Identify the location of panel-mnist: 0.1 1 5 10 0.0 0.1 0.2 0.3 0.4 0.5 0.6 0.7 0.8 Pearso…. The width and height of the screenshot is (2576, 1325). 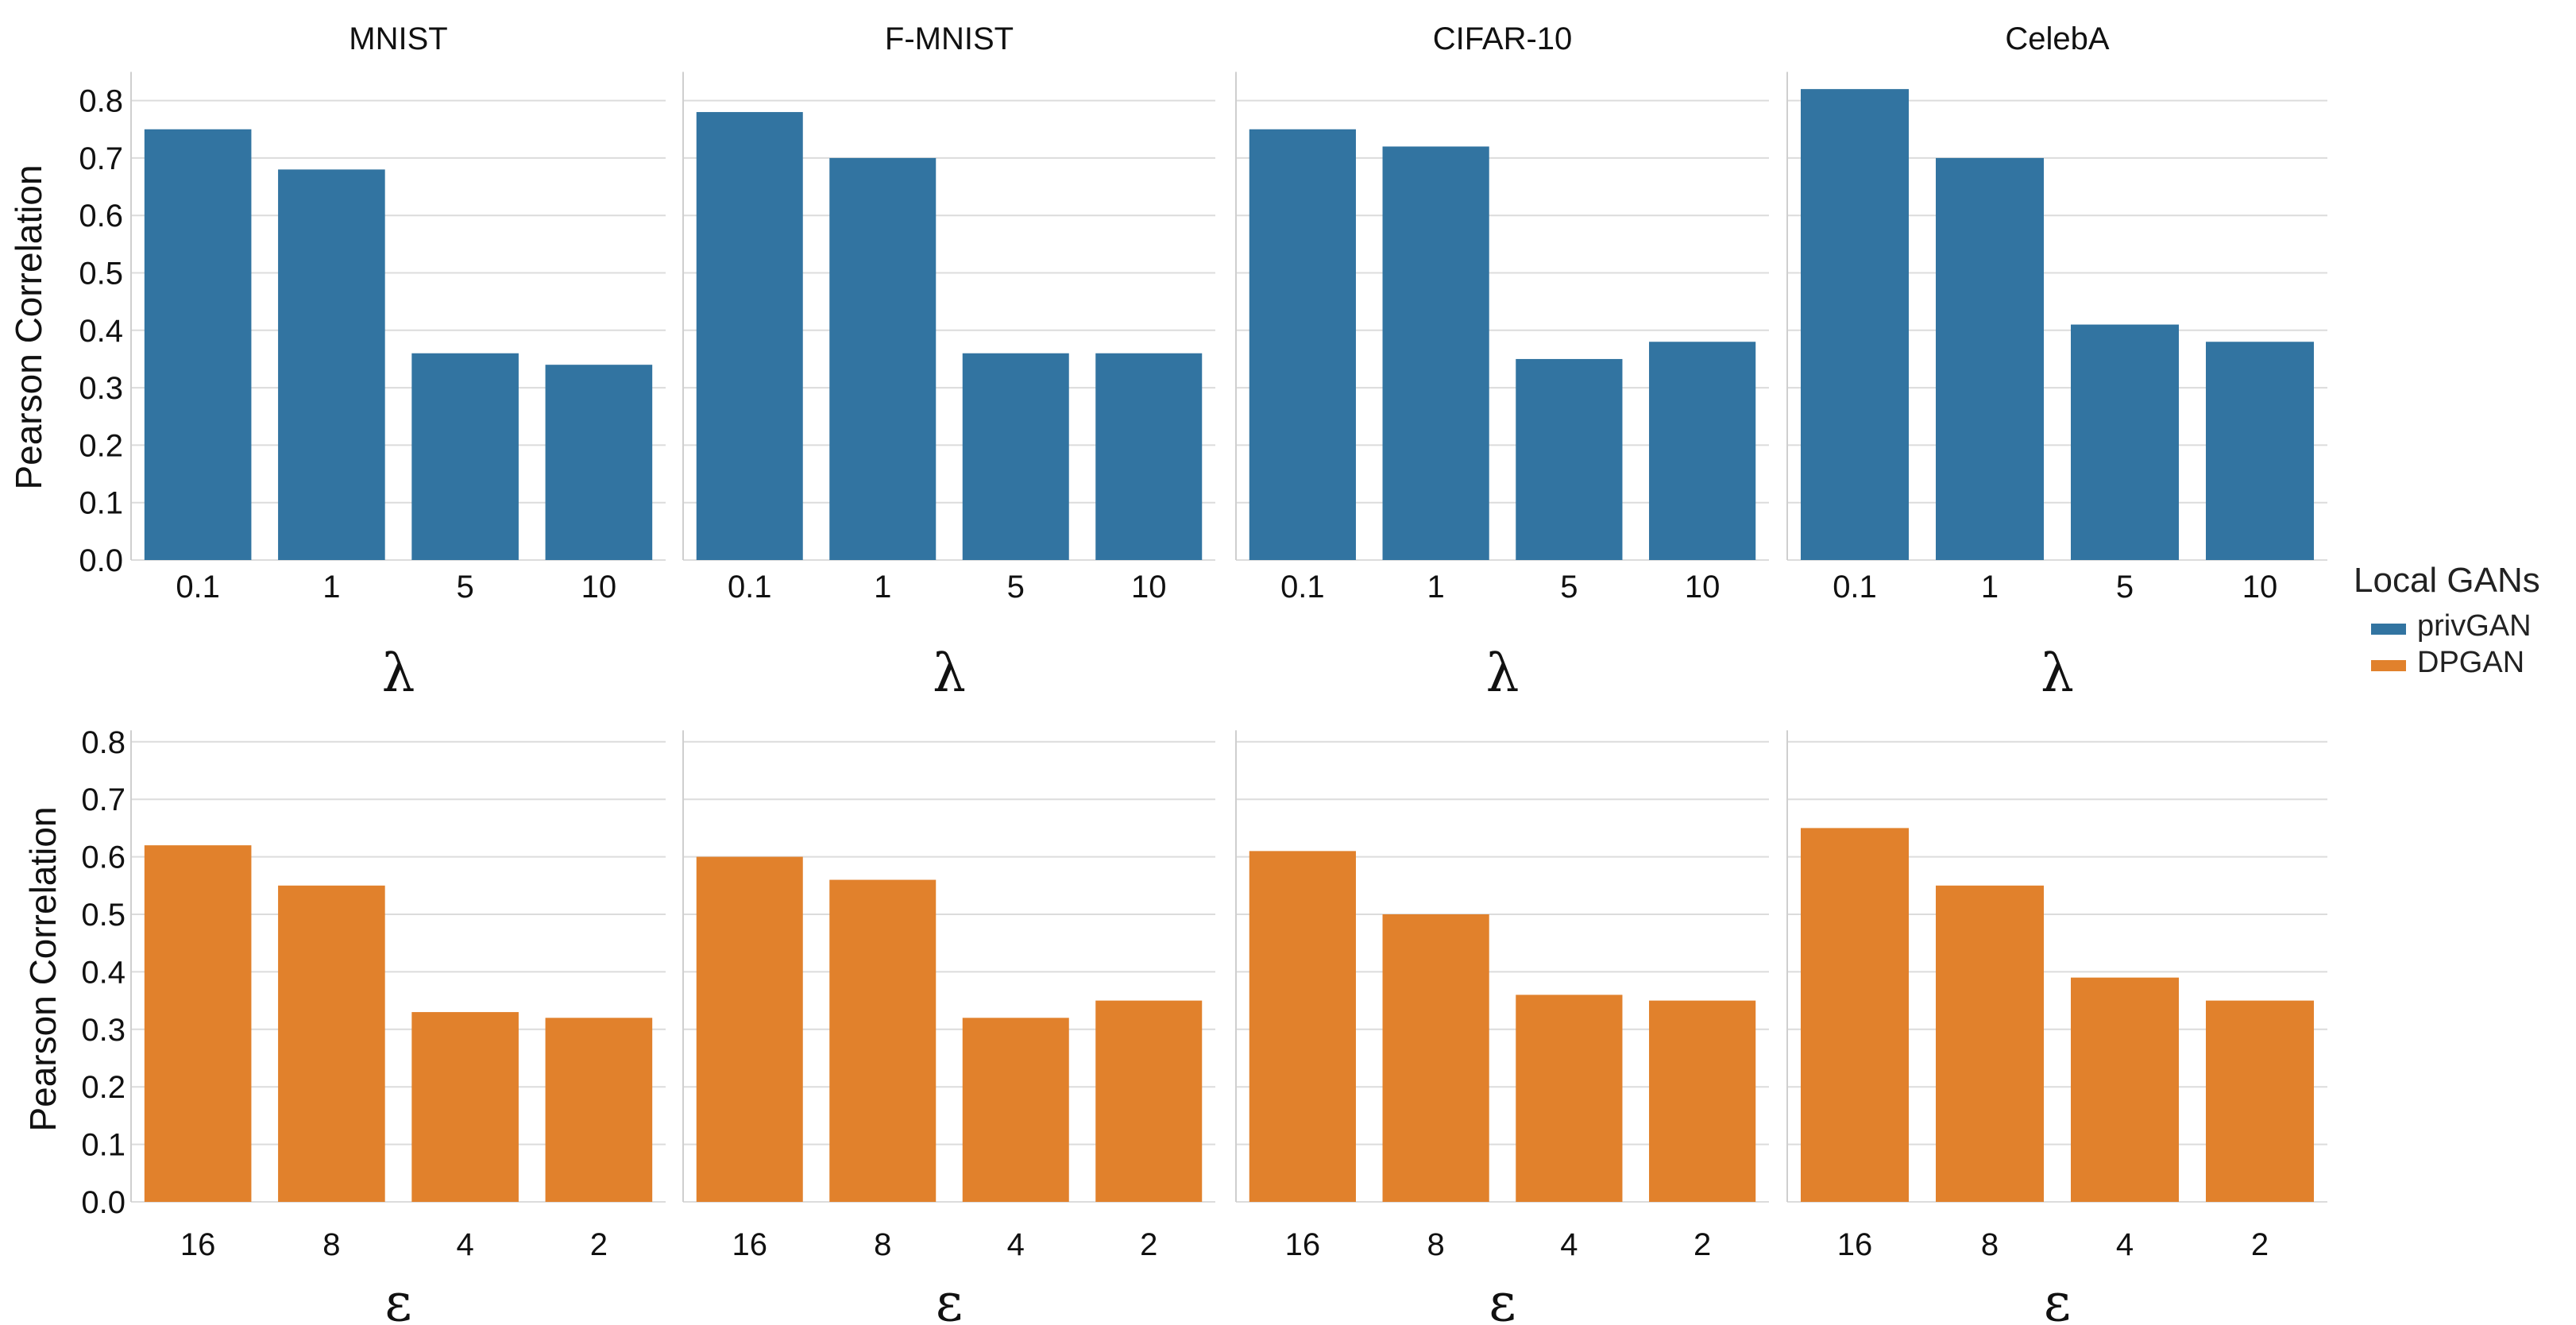
(337, 362).